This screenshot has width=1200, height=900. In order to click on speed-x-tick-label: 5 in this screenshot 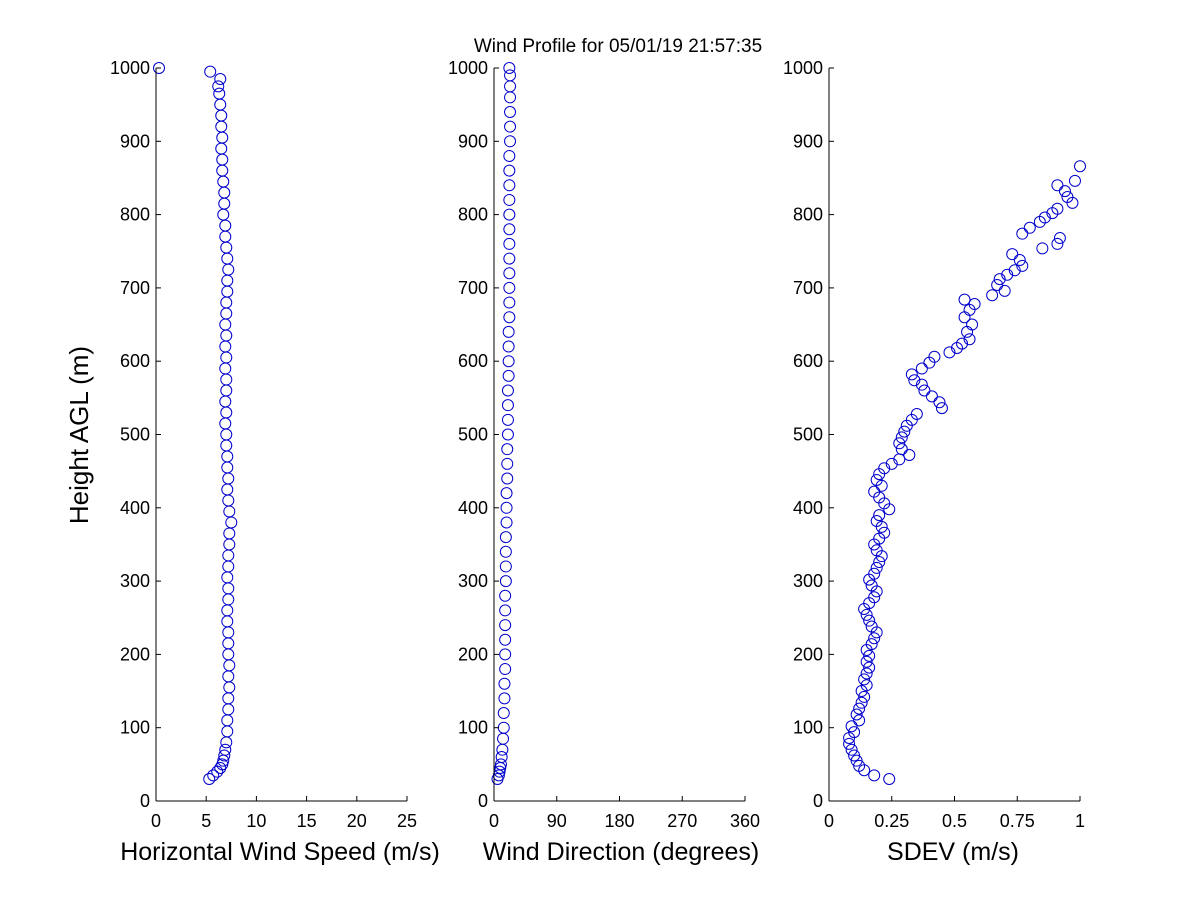, I will do `click(206, 821)`.